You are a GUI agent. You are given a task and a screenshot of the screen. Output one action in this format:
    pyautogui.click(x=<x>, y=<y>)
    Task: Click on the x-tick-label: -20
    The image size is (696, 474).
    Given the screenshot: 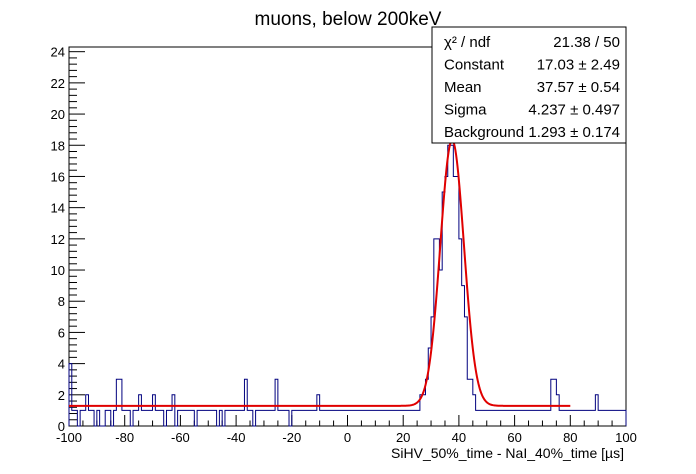 What is the action you would take?
    pyautogui.click(x=291, y=437)
    